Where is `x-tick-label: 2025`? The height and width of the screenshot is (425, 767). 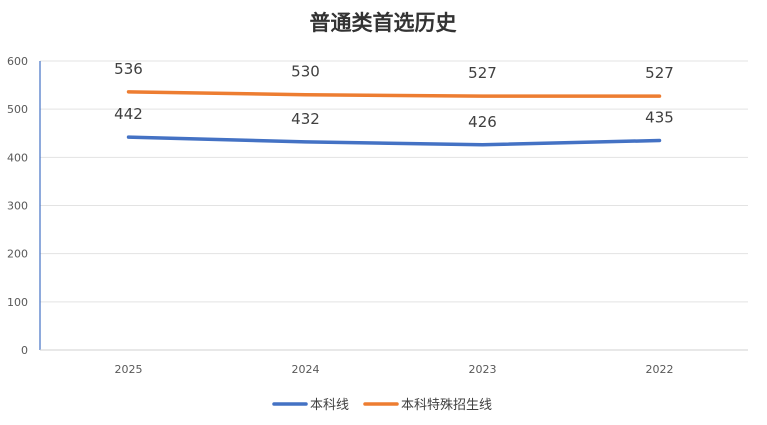
x-tick-label: 2025 is located at coordinates (129, 369).